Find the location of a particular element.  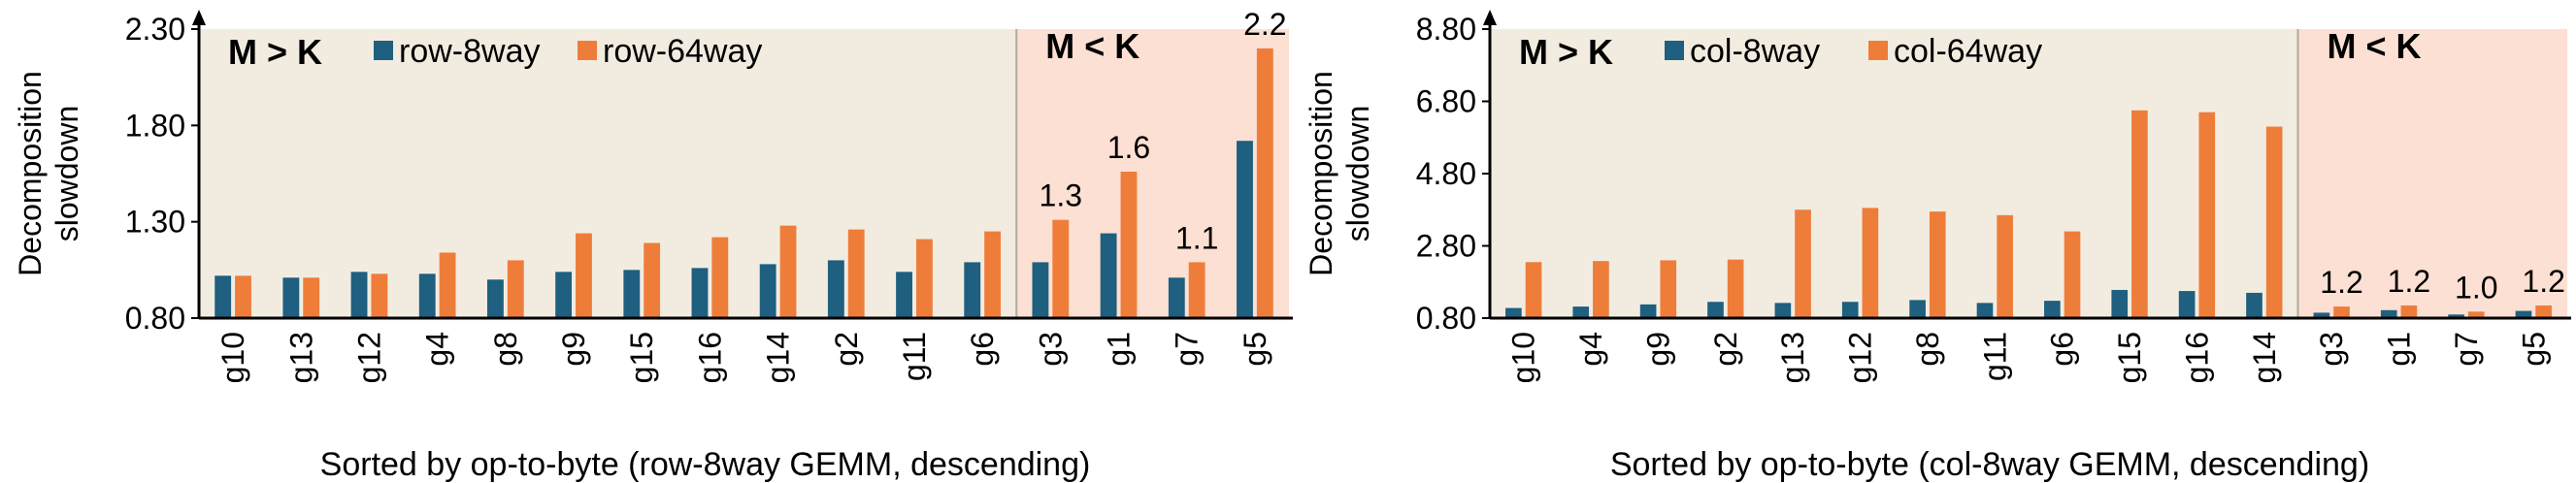

chart2-bar-col-64way-g2 is located at coordinates (1735, 288).